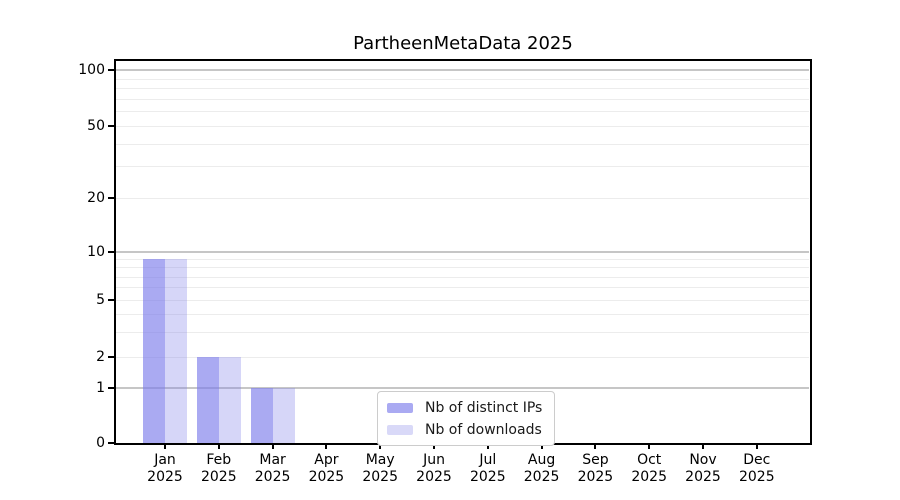 This screenshot has height=500, width=900. What do you see at coordinates (100, 388) in the screenshot?
I see `y-axis-label: 1` at bounding box center [100, 388].